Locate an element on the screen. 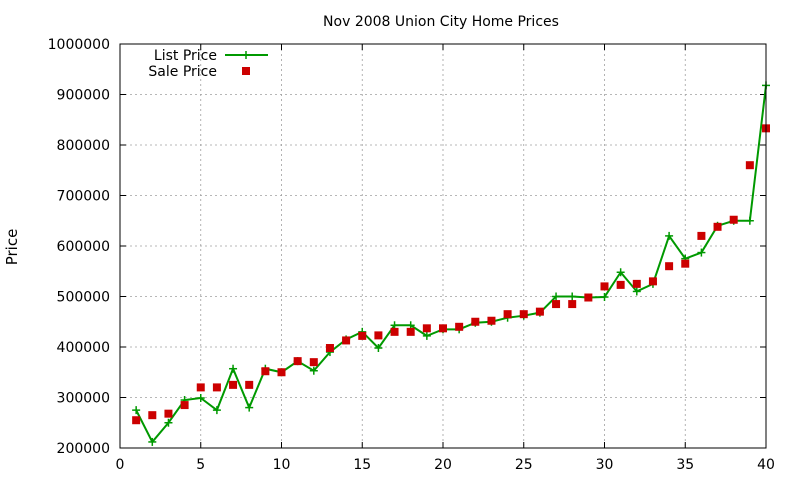  x-tick-label: 35 is located at coordinates (685, 465).